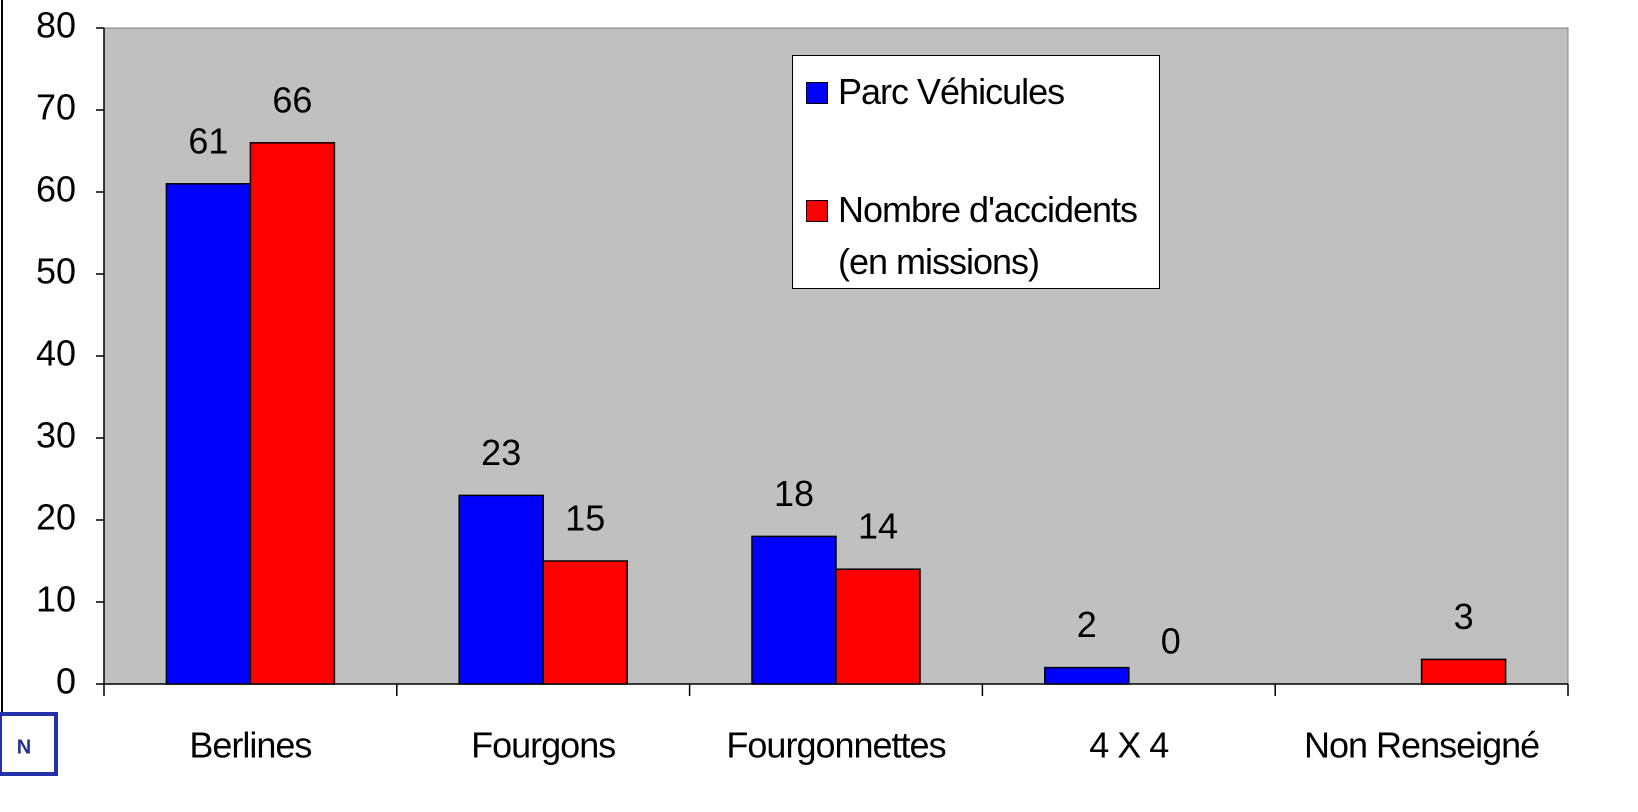 The height and width of the screenshot is (812, 1638). I want to click on data-label: 18, so click(794, 493).